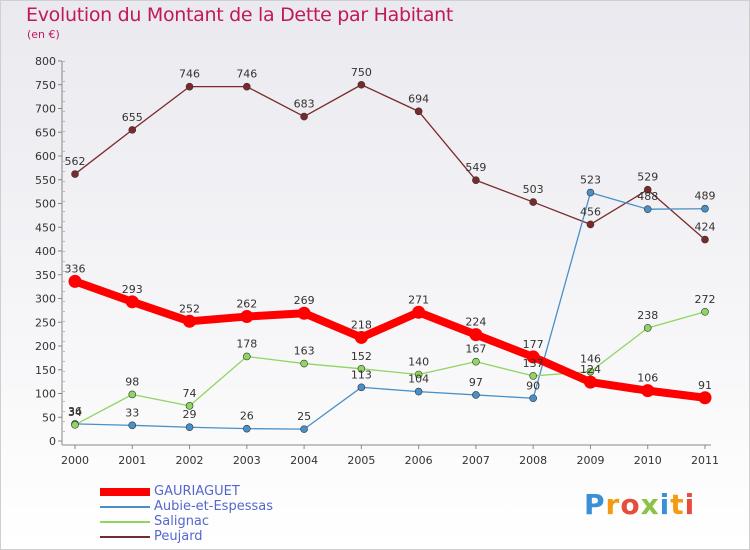  Describe the element at coordinates (178, 536) in the screenshot. I see `legend-label-peujard: Peujard` at that location.